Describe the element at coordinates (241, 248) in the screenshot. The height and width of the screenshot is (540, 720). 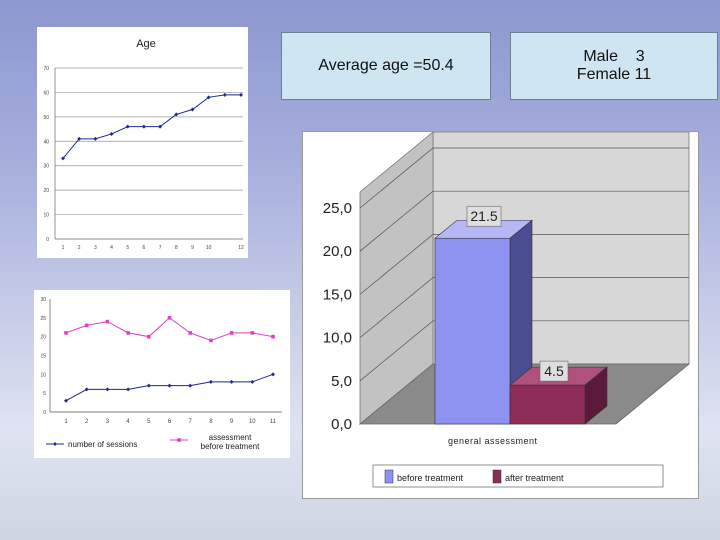
I see `age-x-tick-label: 12` at that location.